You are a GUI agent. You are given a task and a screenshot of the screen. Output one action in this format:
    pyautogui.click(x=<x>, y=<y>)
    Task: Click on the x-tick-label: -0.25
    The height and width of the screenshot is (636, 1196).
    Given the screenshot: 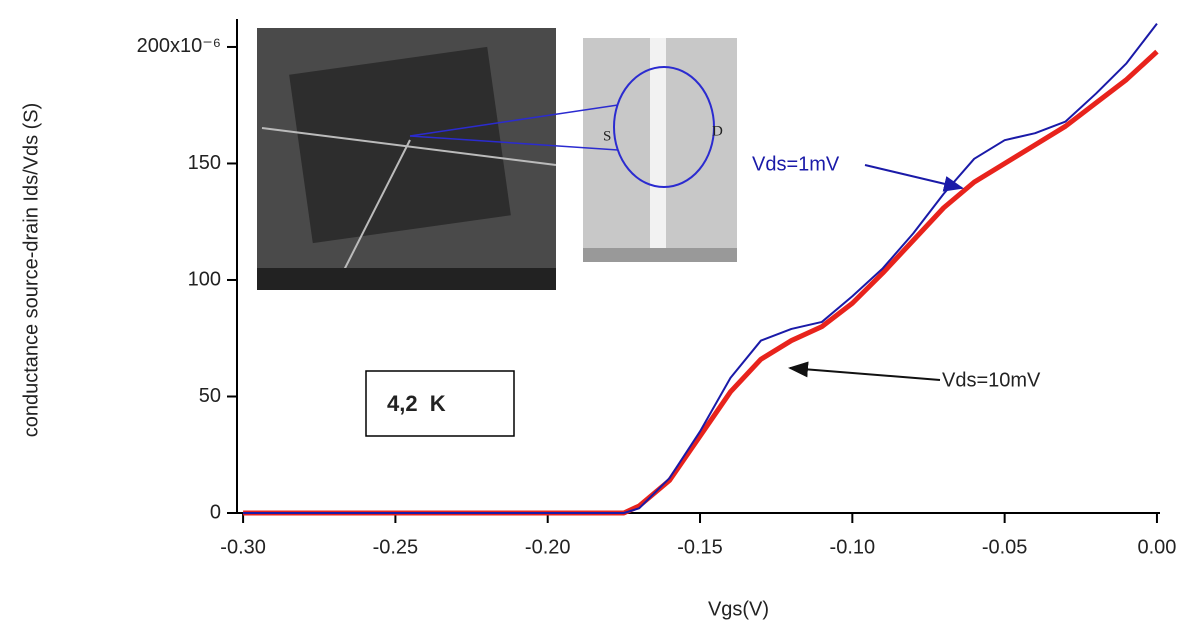 What is the action you would take?
    pyautogui.click(x=396, y=547)
    